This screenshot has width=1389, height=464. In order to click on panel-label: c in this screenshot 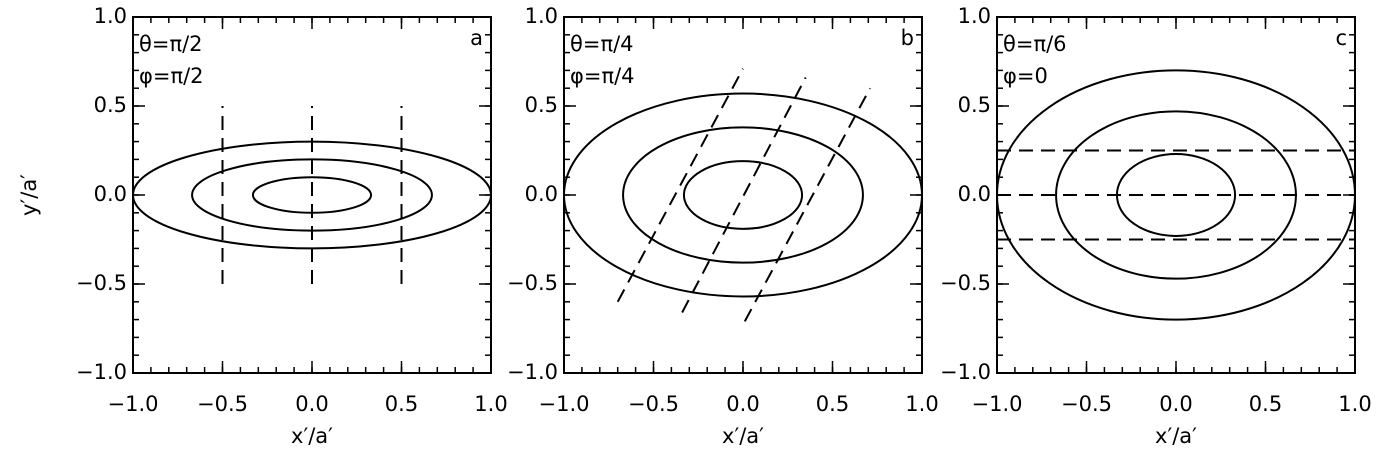, I will do `click(1341, 38)`.